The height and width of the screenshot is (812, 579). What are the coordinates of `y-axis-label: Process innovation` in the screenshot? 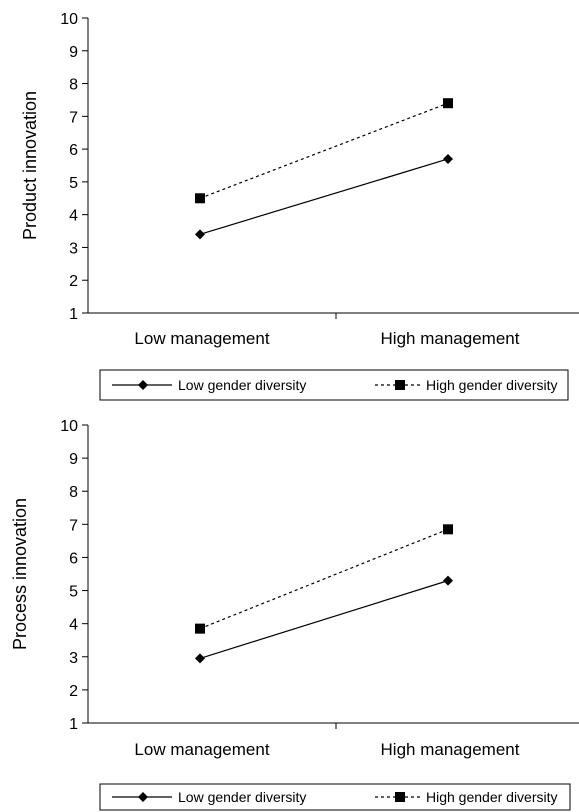 It's located at (20, 574).